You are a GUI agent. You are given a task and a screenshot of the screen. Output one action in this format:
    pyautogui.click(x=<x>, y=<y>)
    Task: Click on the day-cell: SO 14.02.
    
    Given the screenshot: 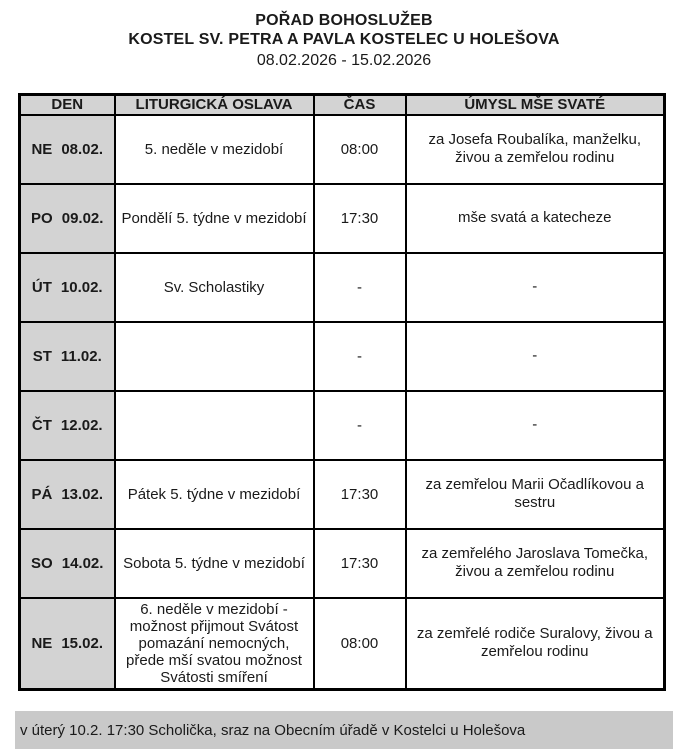 What is the action you would take?
    pyautogui.click(x=67, y=563)
    